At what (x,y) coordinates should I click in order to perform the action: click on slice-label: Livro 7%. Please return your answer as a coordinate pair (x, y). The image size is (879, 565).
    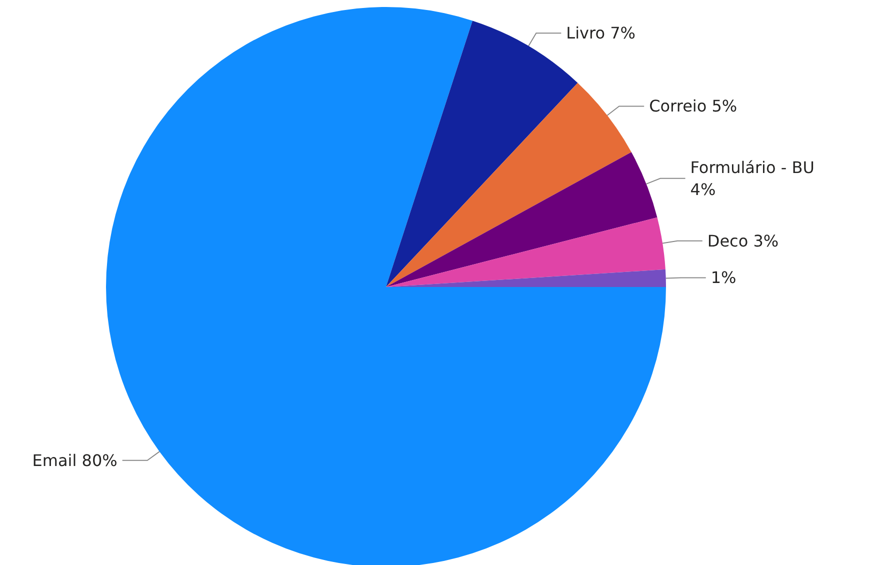
    Looking at the image, I should click on (601, 33).